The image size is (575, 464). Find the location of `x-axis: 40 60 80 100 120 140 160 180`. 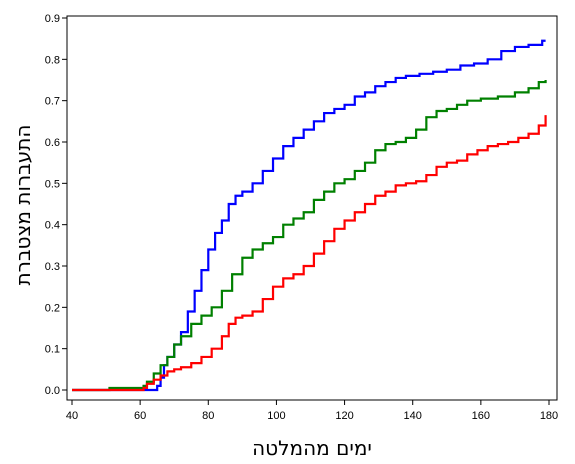

x-axis: 40 60 80 100 120 140 160 180 is located at coordinates (312, 411).